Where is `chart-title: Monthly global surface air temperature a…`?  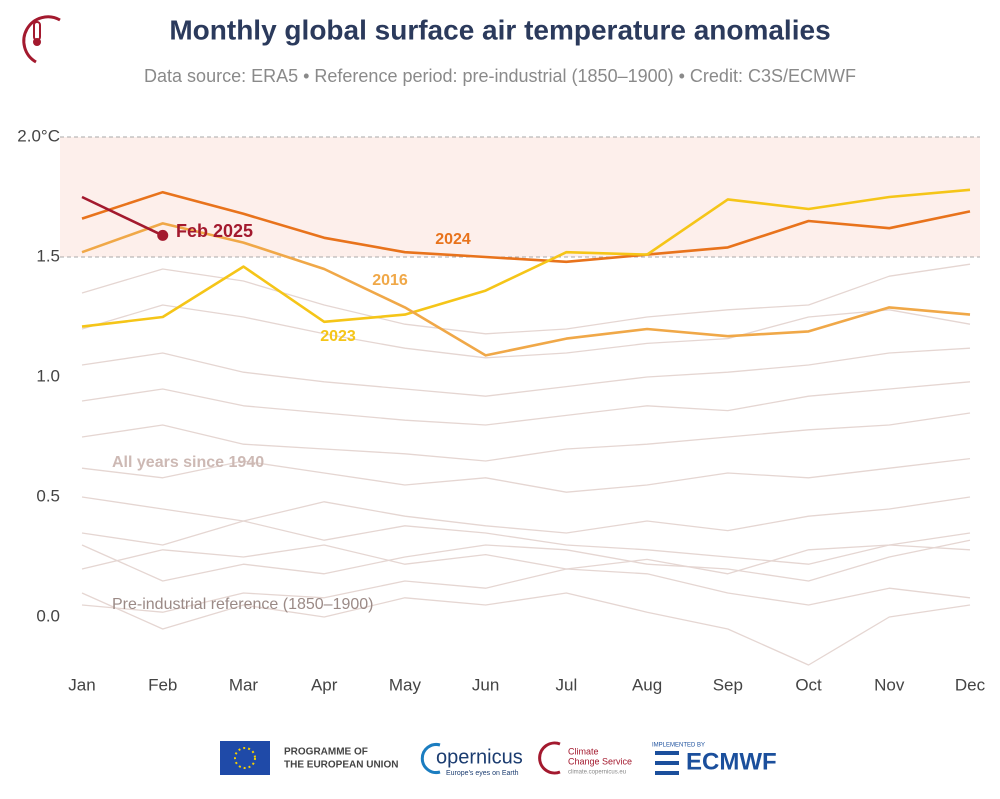
chart-title: Monthly global surface air temperature a… is located at coordinates (499, 29).